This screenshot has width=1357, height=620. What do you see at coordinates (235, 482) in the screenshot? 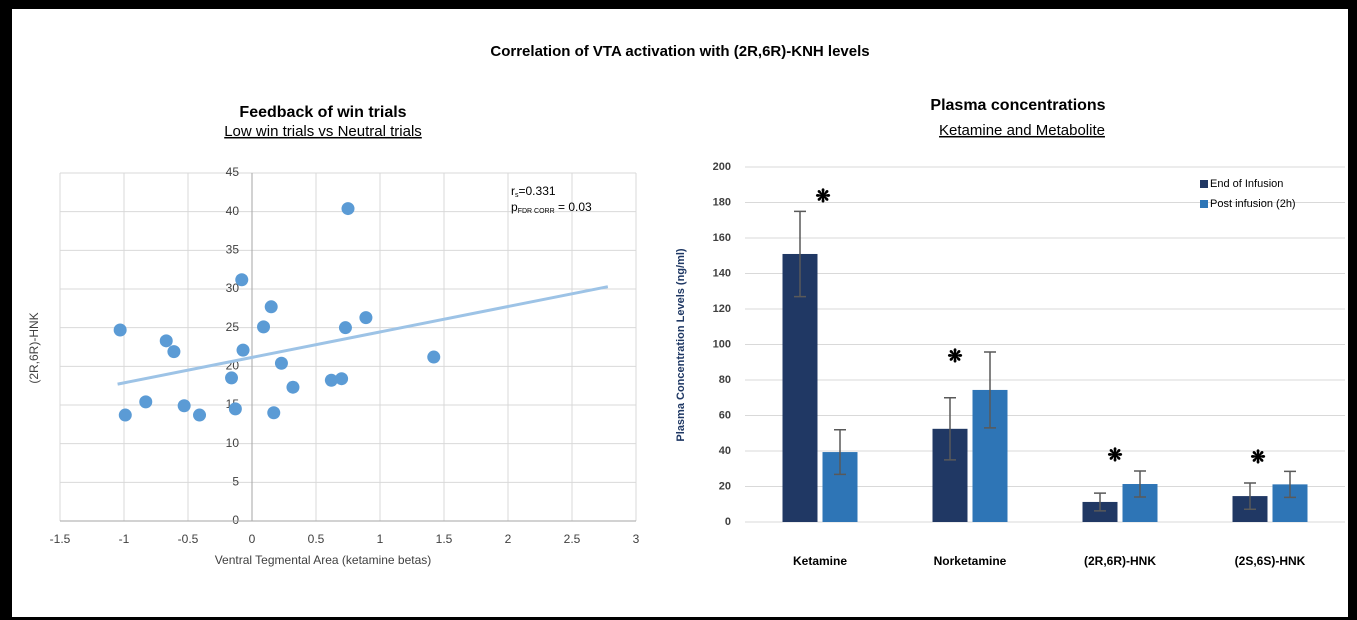
I see `y-tick-label: 5` at bounding box center [235, 482].